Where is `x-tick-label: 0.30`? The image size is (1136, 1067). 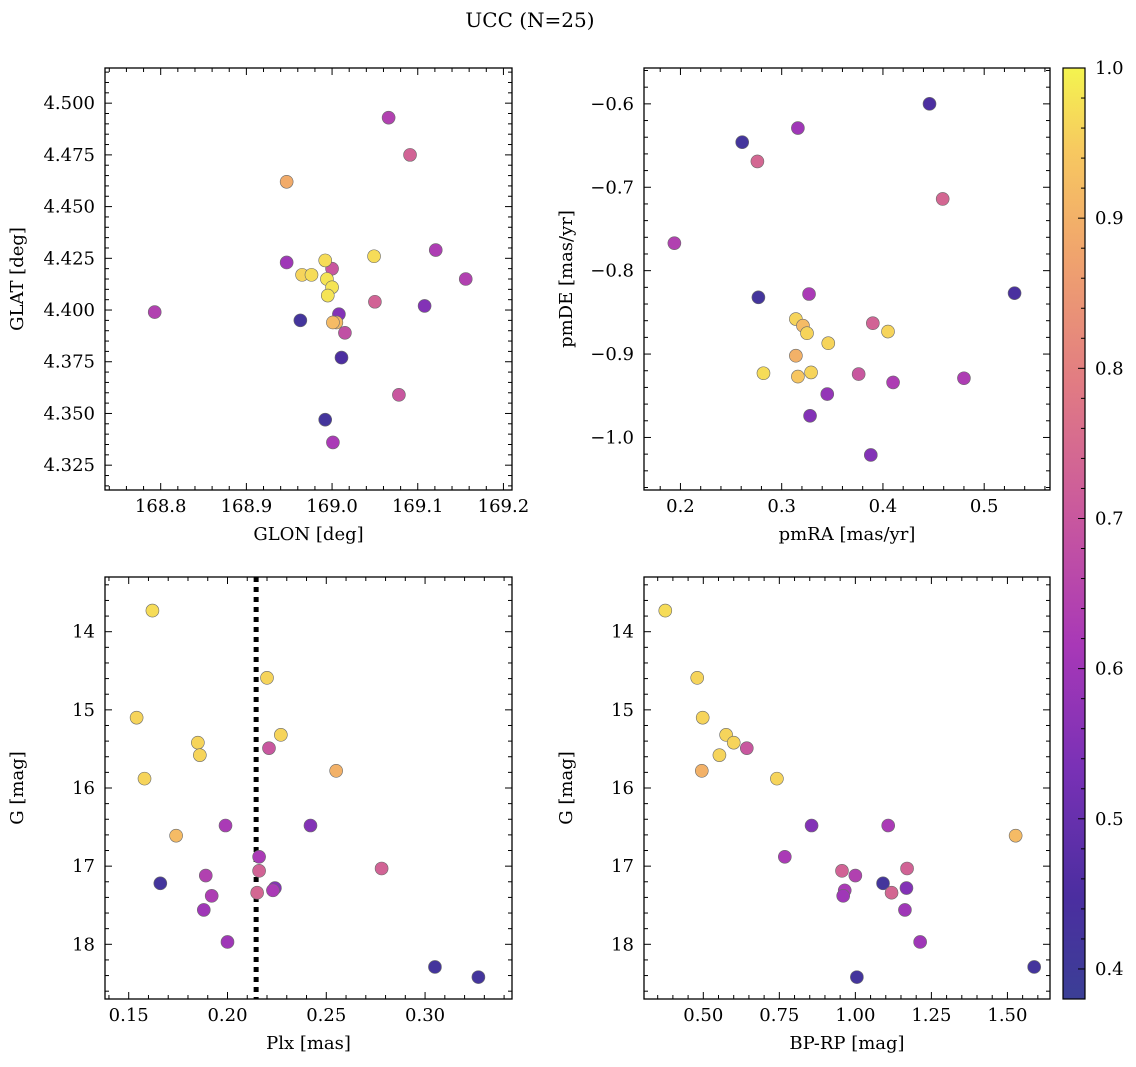
x-tick-label: 0.30 is located at coordinates (425, 1015).